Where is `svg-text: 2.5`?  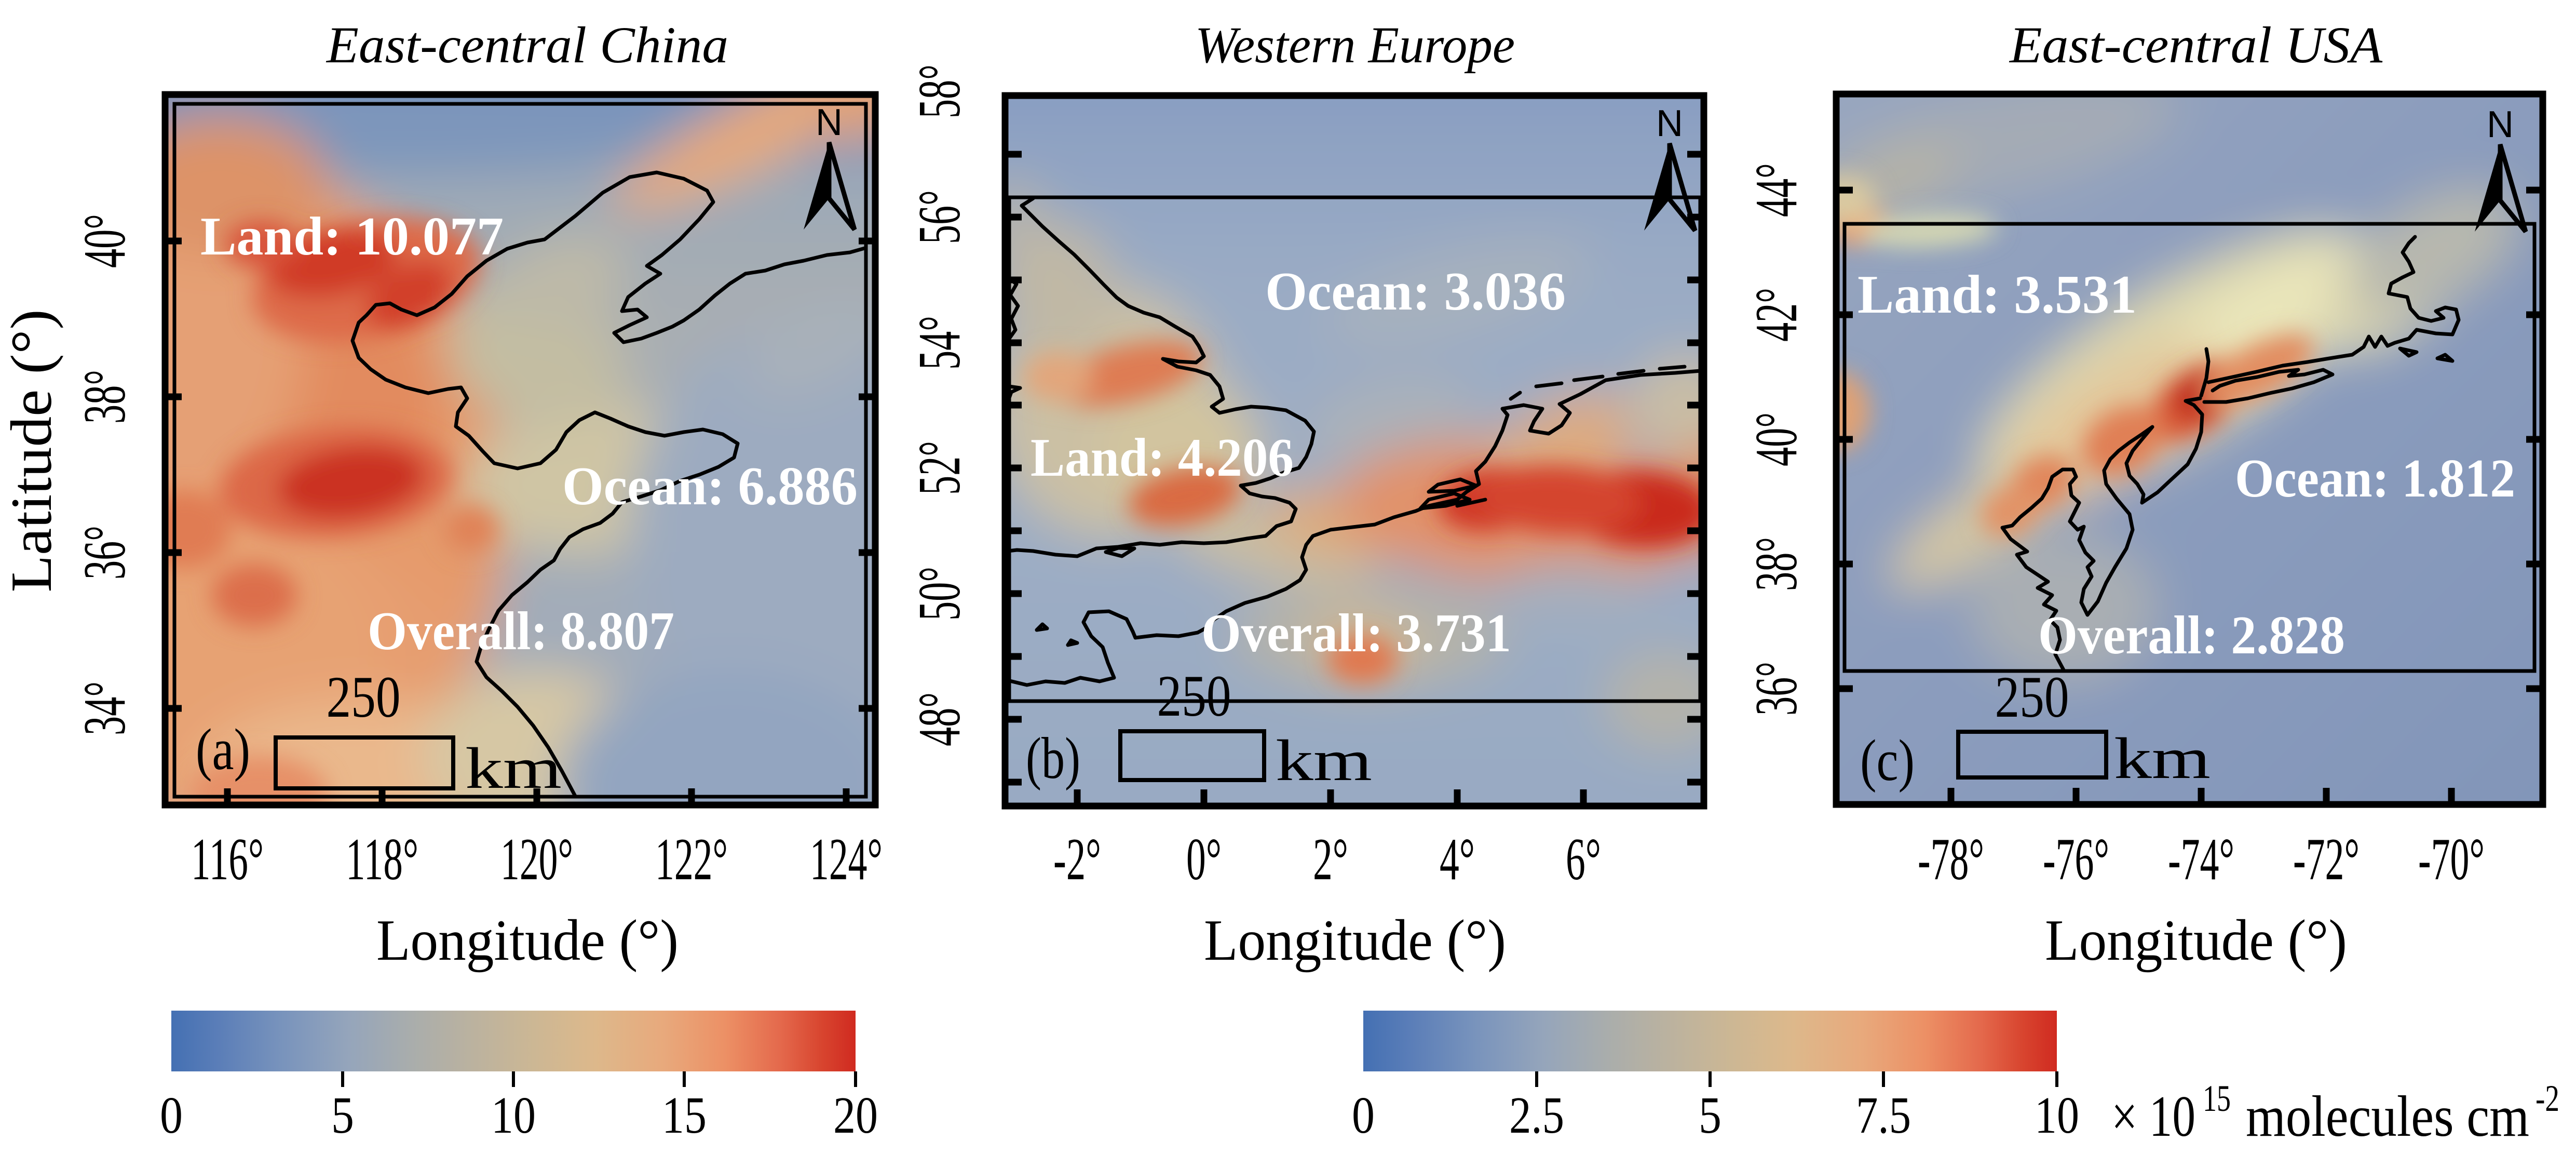
svg-text: 2.5 is located at coordinates (1536, 1115).